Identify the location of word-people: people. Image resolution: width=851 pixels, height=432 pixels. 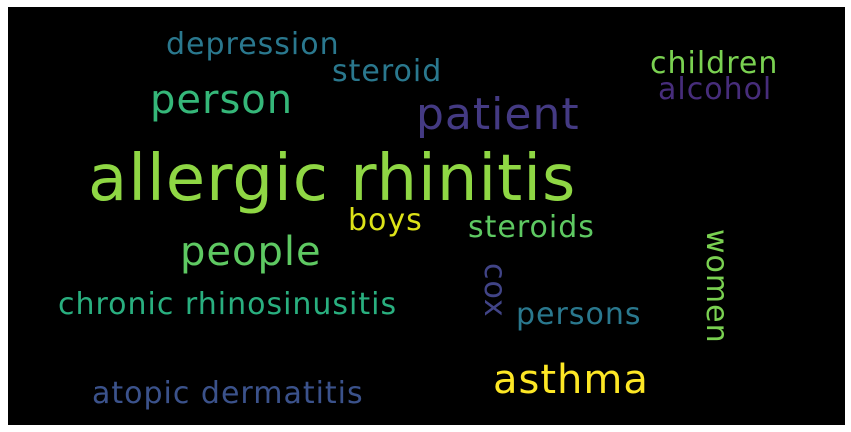
(251, 252).